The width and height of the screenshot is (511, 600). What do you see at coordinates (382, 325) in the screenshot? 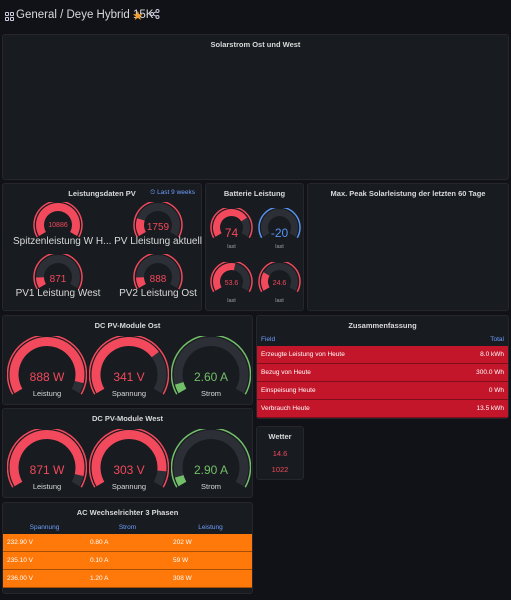
I see `panel-title: Zusammenfassung` at bounding box center [382, 325].